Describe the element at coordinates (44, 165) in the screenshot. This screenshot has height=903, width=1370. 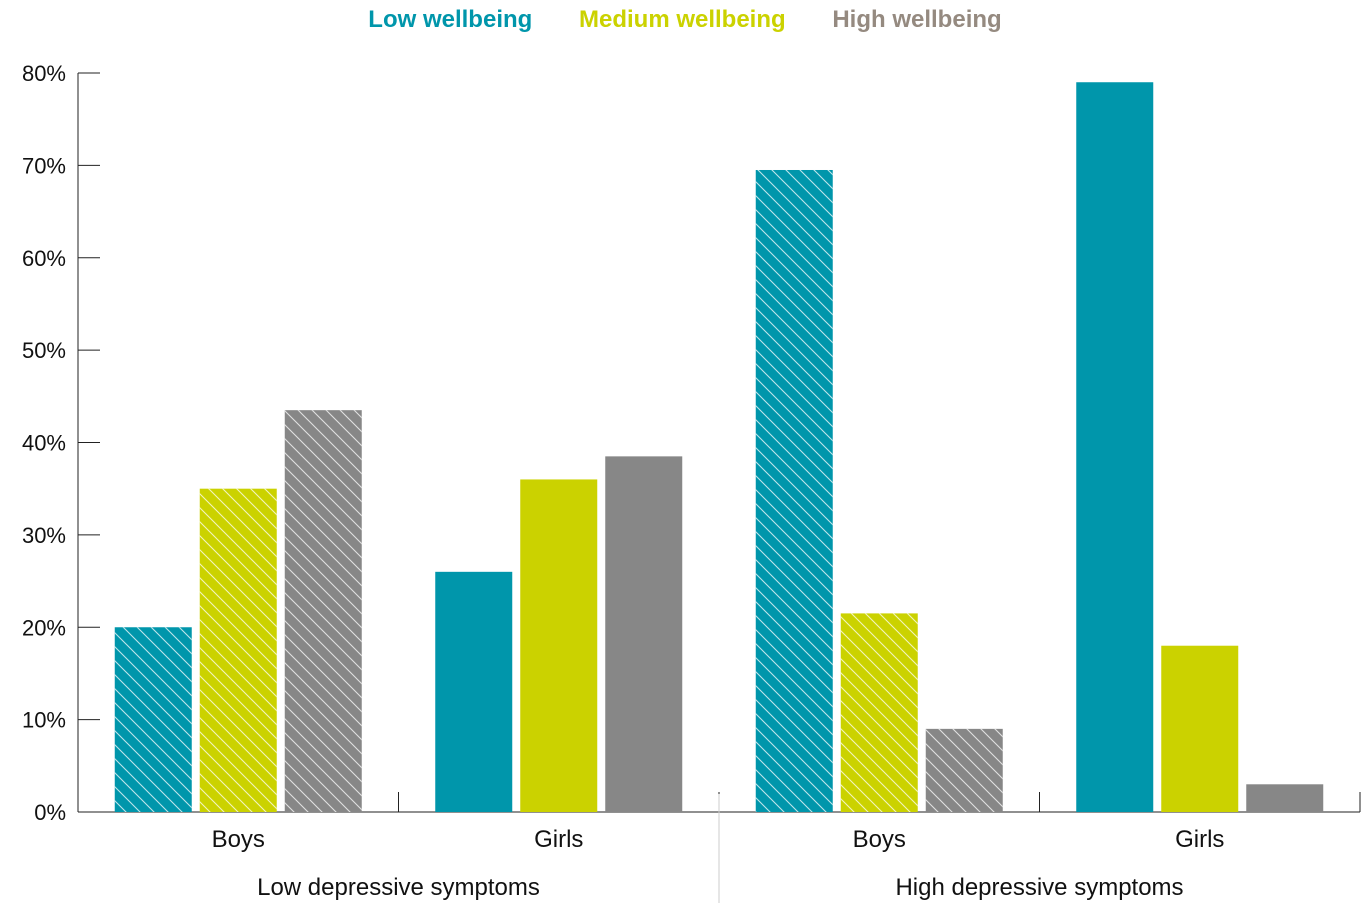
I see `y-tick-label: 70%` at that location.